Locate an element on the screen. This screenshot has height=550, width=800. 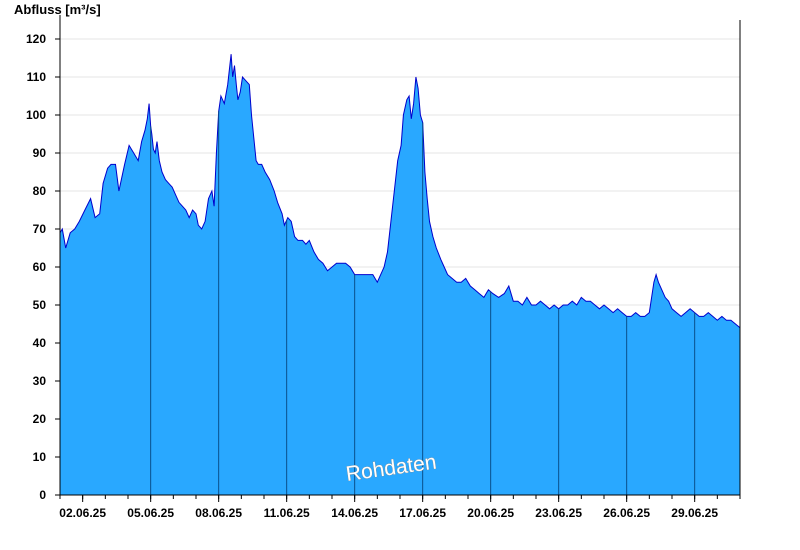
x-tick-label: 29.06.25 is located at coordinates (694, 513).